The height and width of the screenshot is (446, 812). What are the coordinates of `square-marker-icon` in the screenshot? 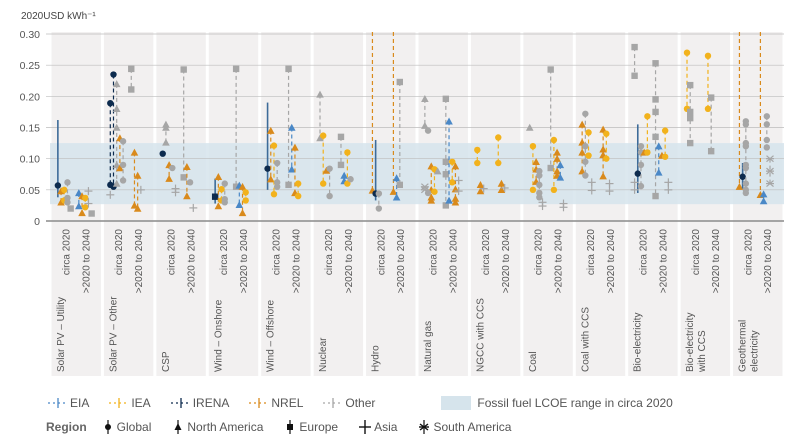 It's located at (290, 427).